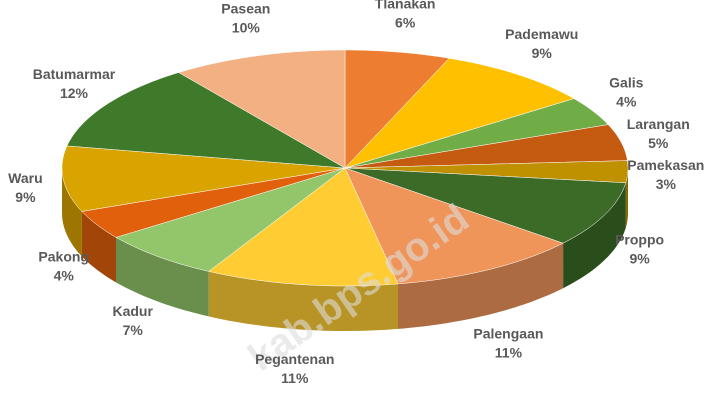 The image size is (705, 414). I want to click on slice-label: Galis, so click(626, 83).